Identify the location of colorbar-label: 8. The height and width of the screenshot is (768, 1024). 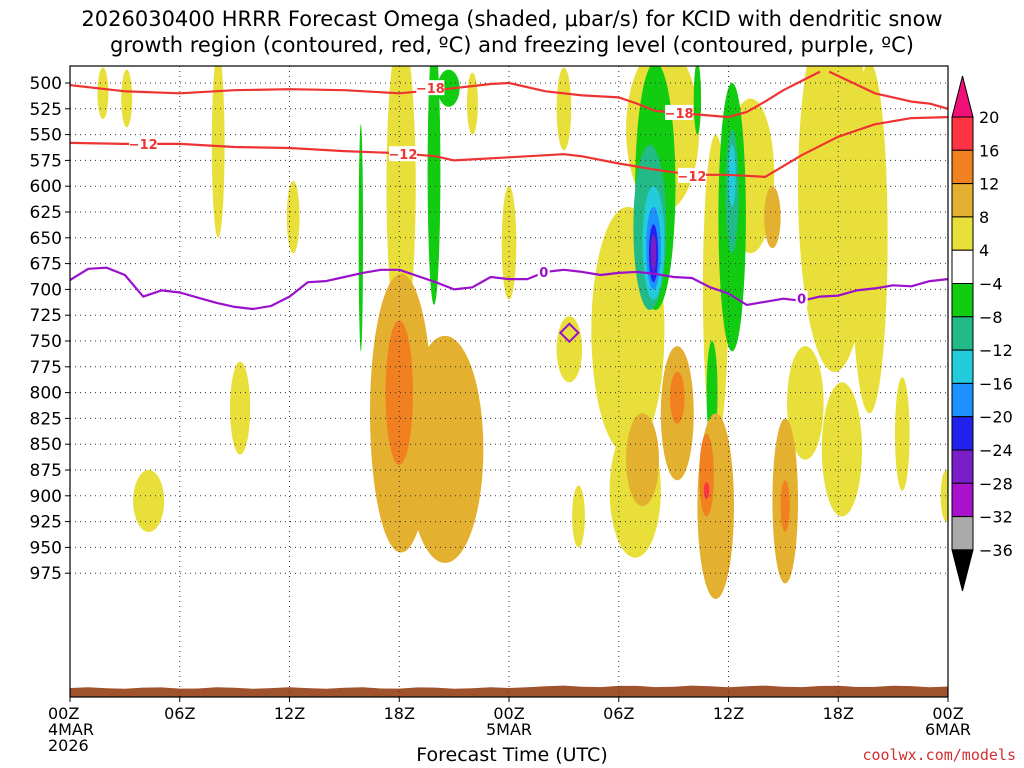
(984, 217).